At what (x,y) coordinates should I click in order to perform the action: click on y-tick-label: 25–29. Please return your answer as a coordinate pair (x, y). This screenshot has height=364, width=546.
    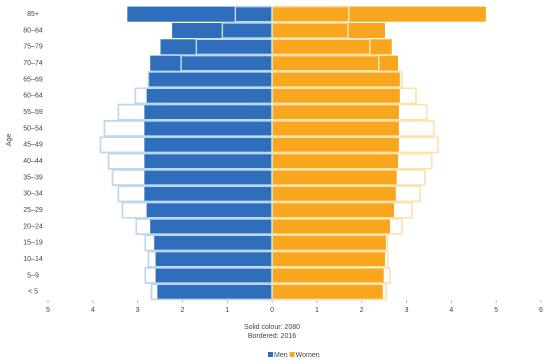
    Looking at the image, I should click on (33, 210).